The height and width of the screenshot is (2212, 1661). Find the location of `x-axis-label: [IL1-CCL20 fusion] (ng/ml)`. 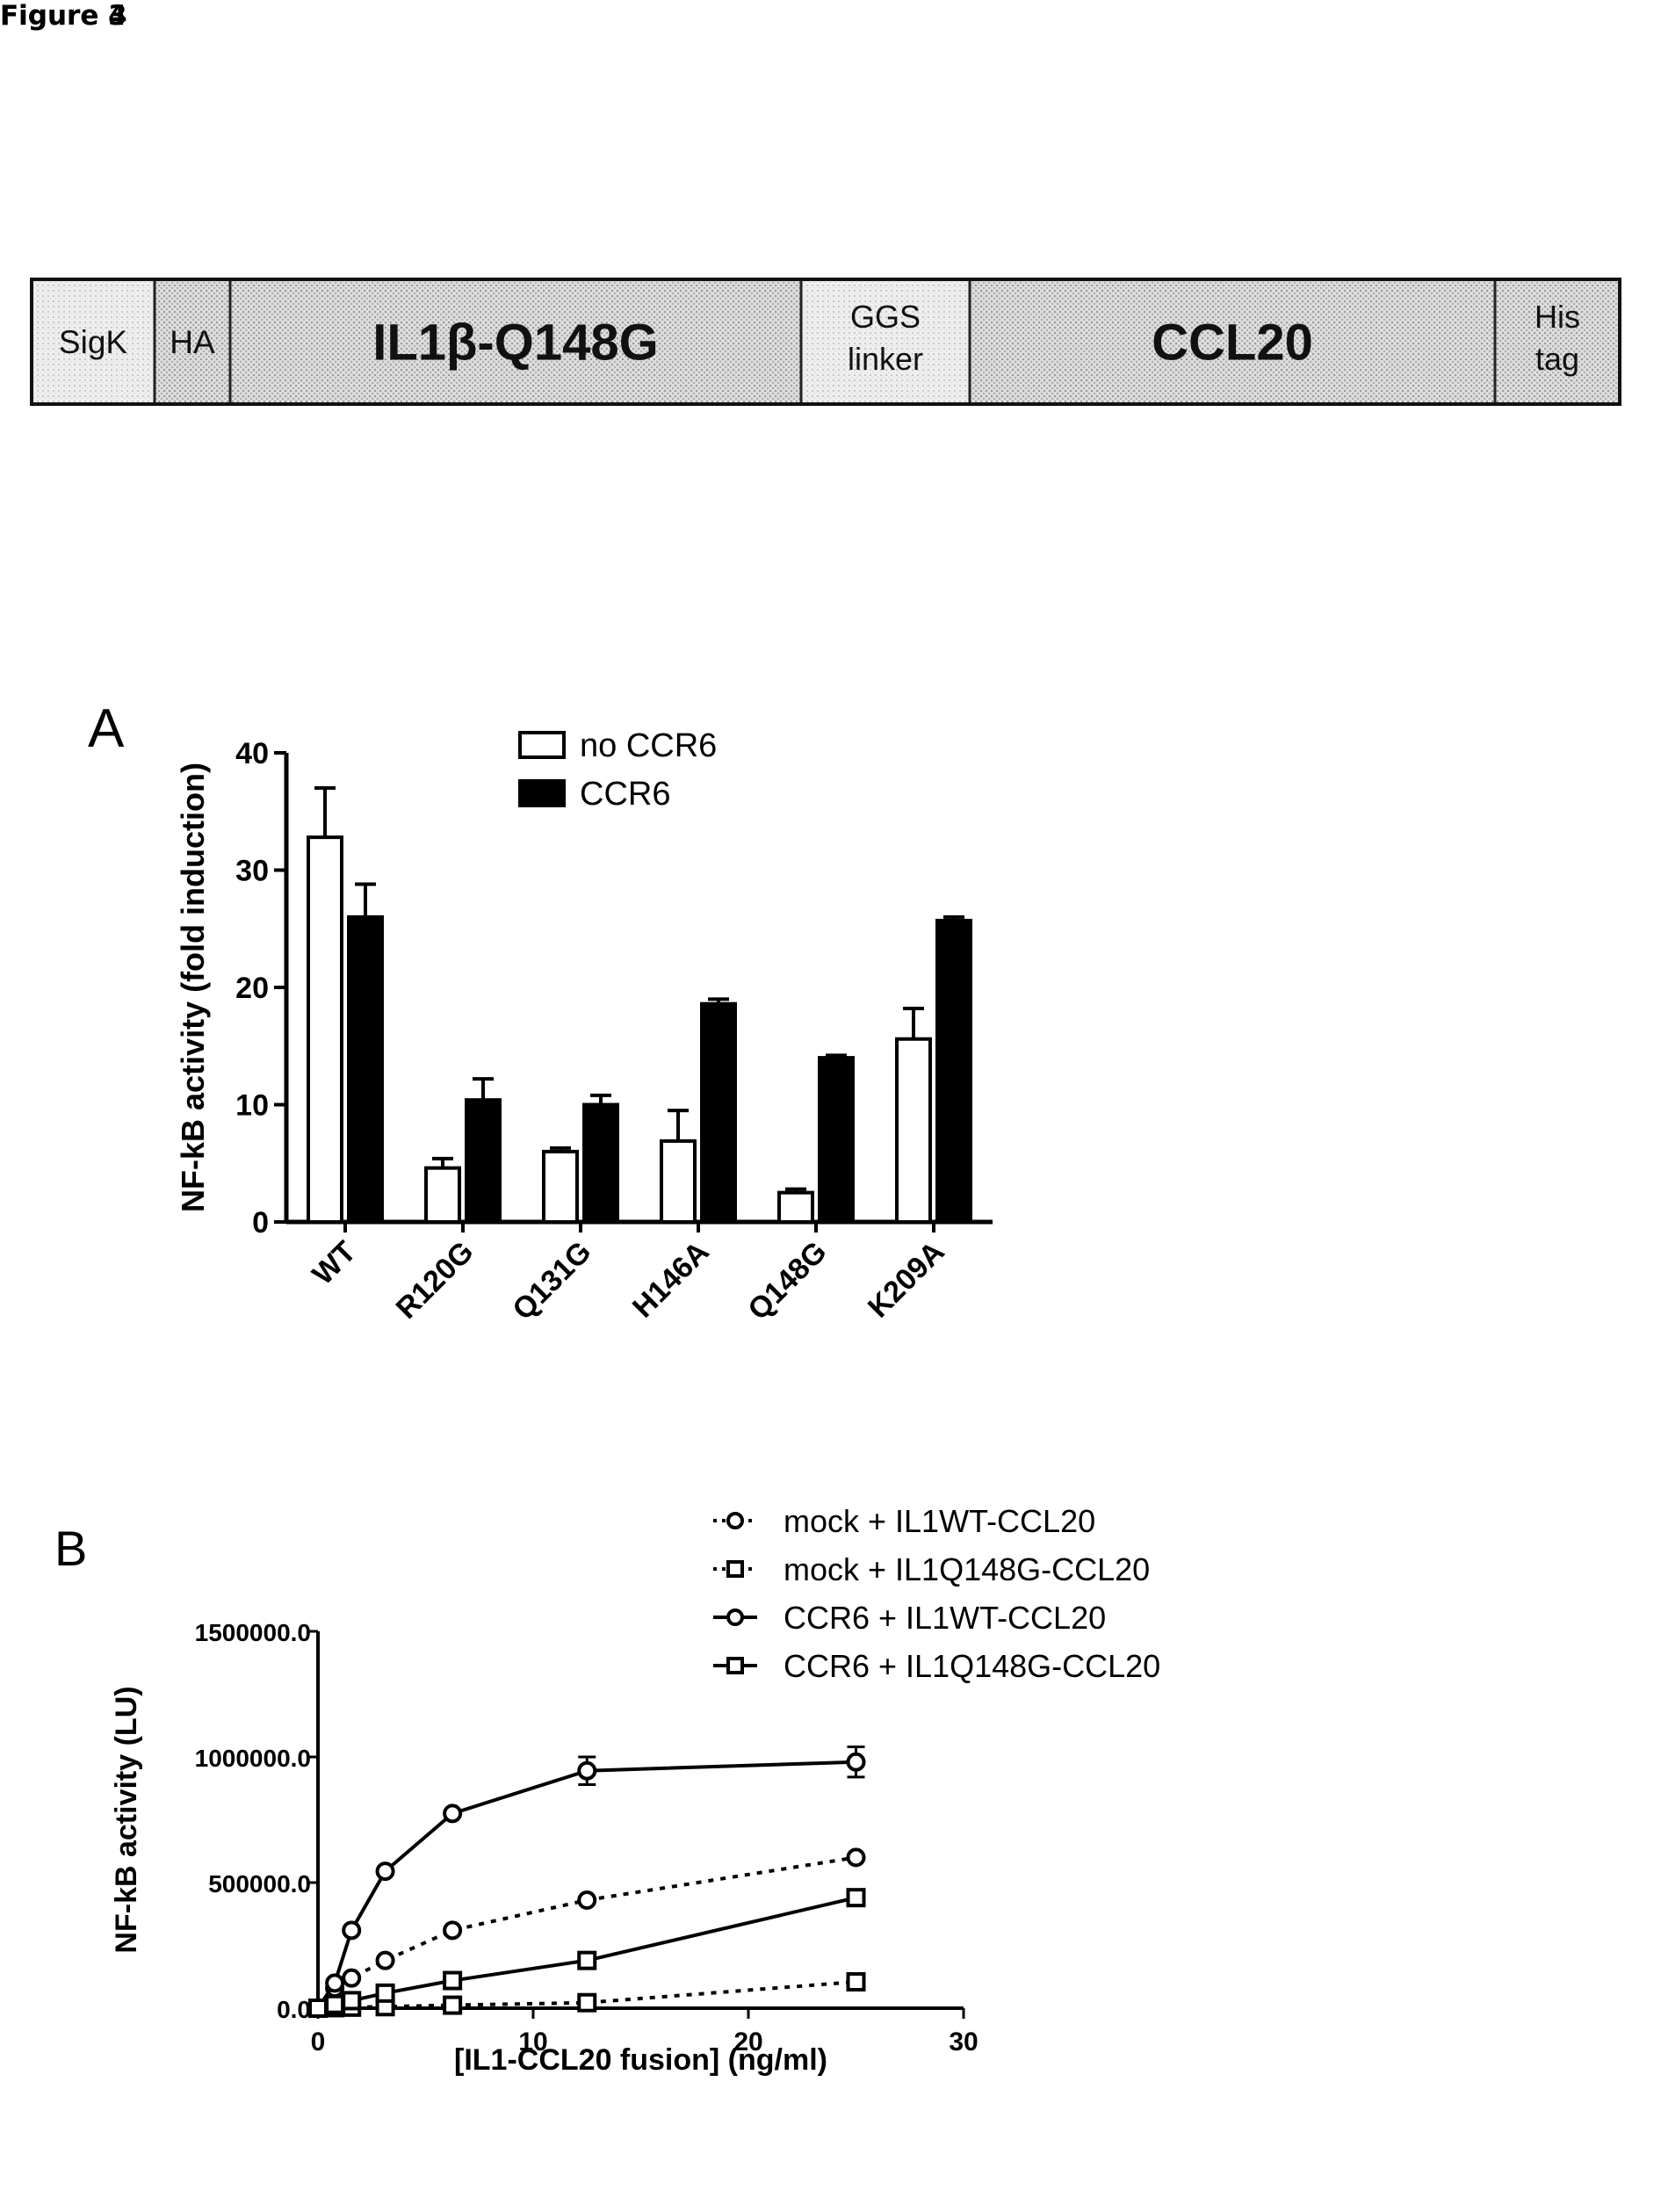

x-axis-label: [IL1-CCL20 fusion] (ng/ml) is located at coordinates (640, 2060).